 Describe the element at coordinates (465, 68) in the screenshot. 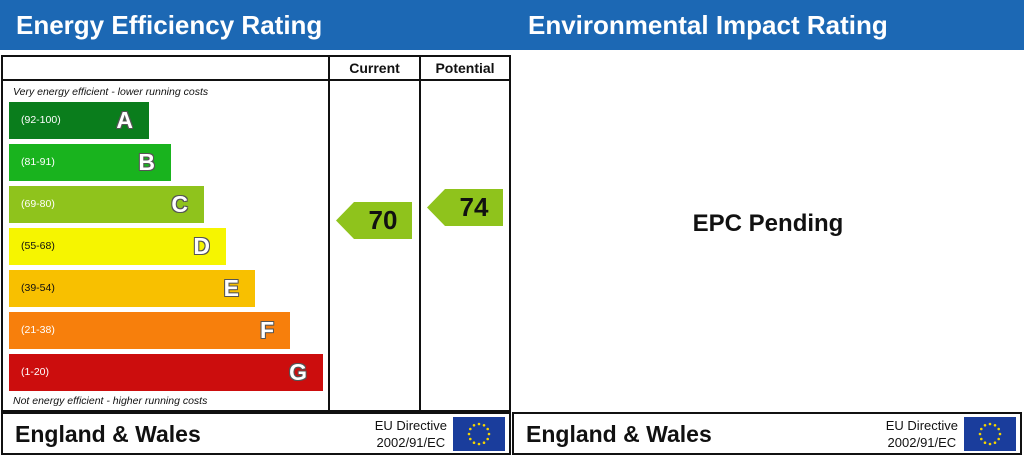

I see `potential-column-header: Potential` at that location.